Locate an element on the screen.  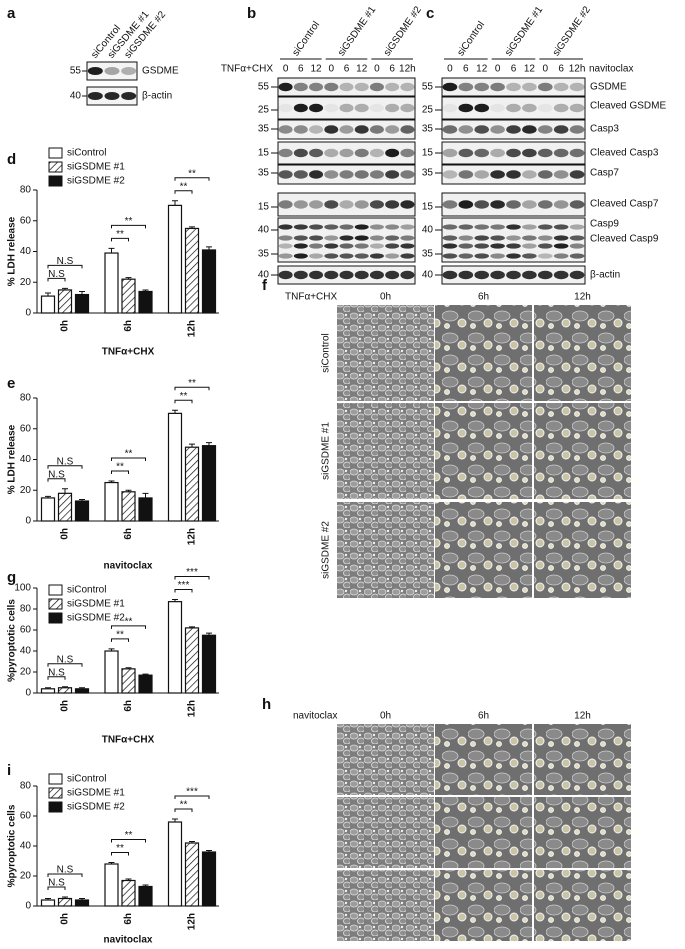
band-label: Cleaved Casp3 is located at coordinates (624, 153).